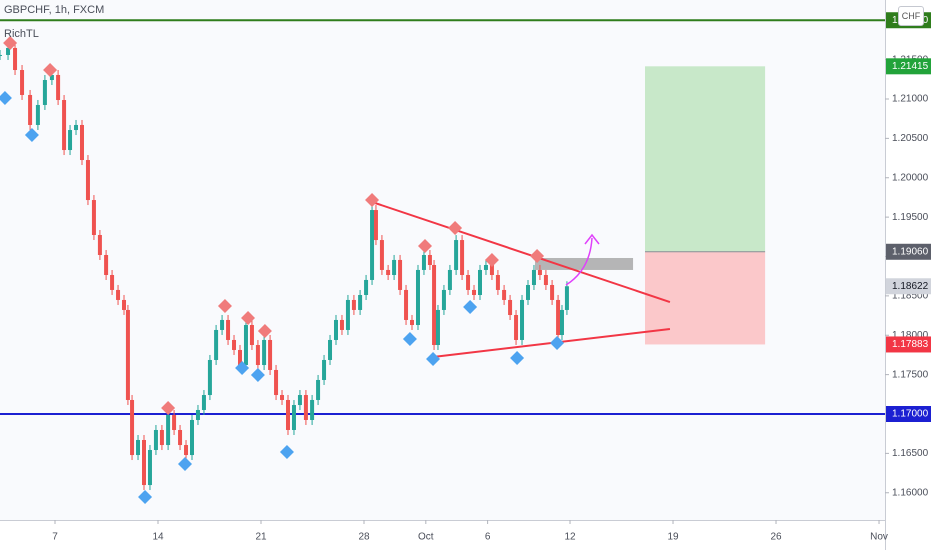 The image size is (932, 550). Describe the element at coordinates (911, 16) in the screenshot. I see `currency-button: CHF` at that location.